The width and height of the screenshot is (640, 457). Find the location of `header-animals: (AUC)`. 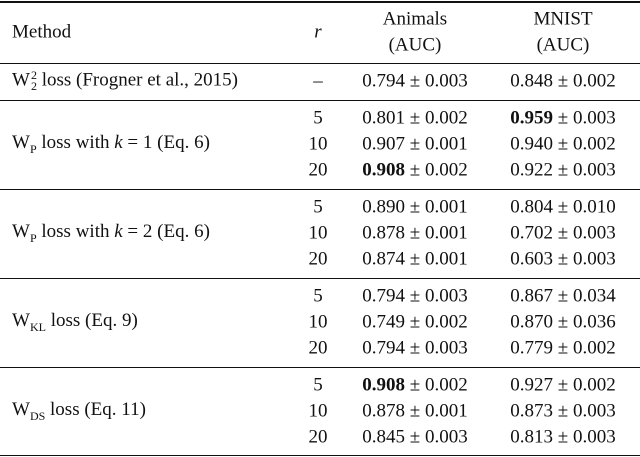

header-animals: (AUC) is located at coordinates (415, 45).